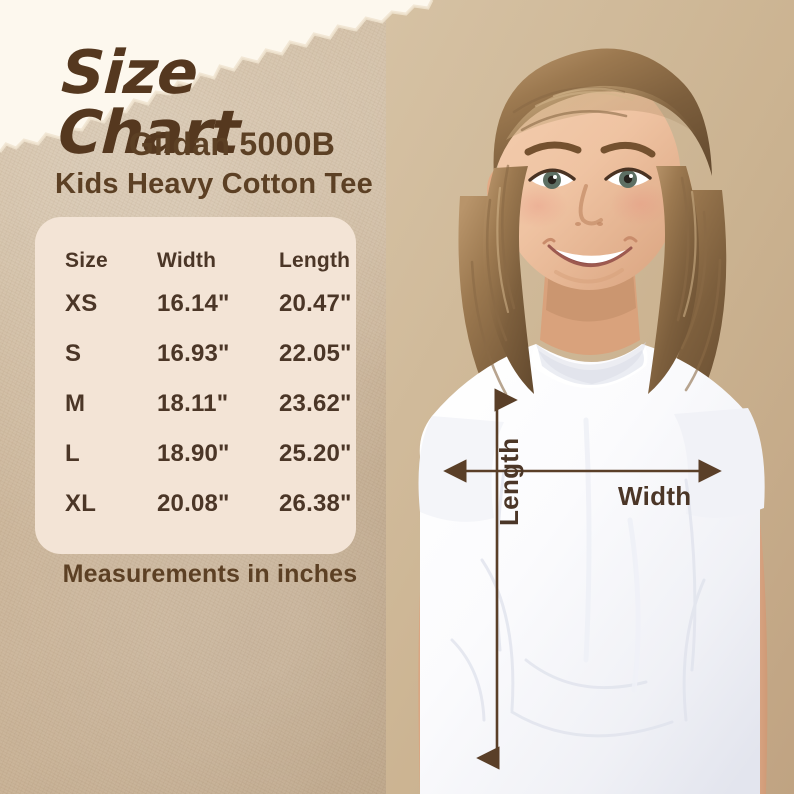  Describe the element at coordinates (193, 403) in the screenshot. I see `cell-width: 18.11"` at that location.